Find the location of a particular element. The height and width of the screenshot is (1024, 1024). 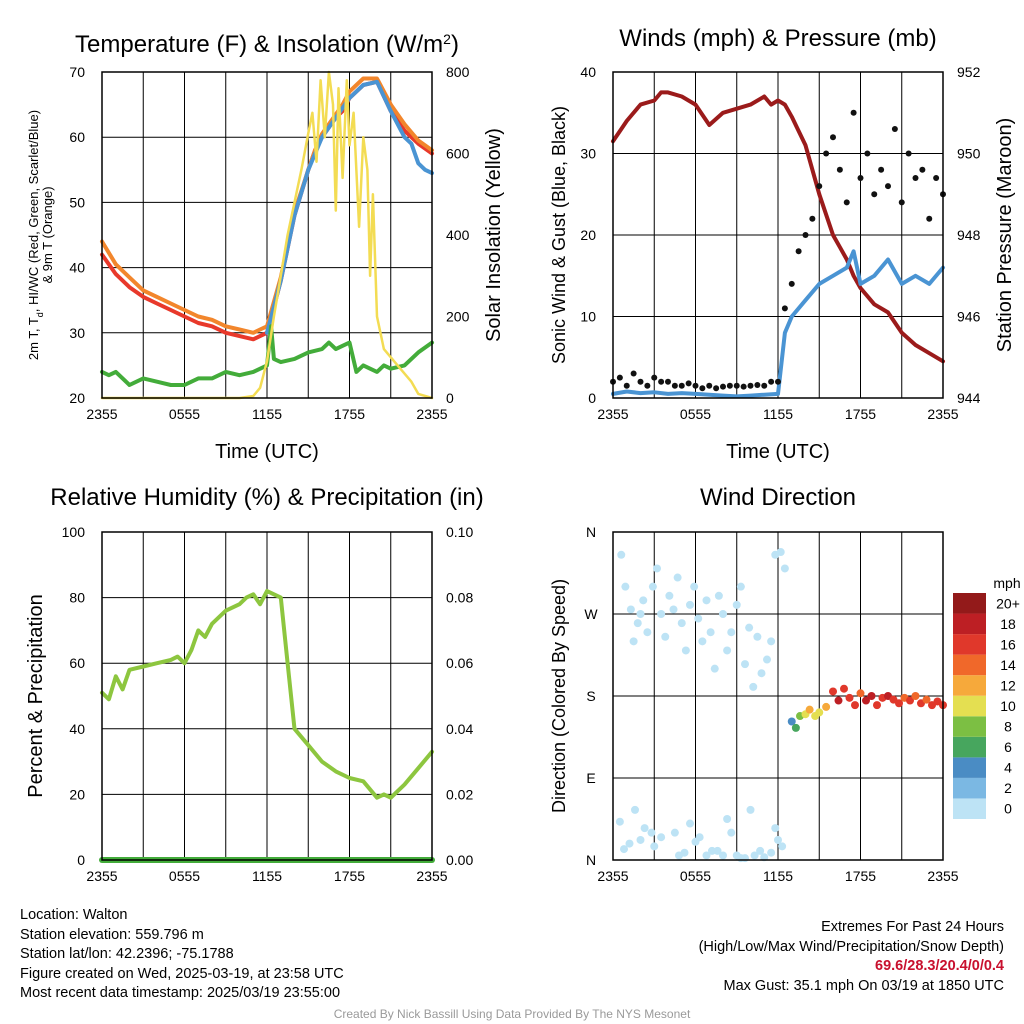

y2-tick-label: 200 is located at coordinates (458, 317).